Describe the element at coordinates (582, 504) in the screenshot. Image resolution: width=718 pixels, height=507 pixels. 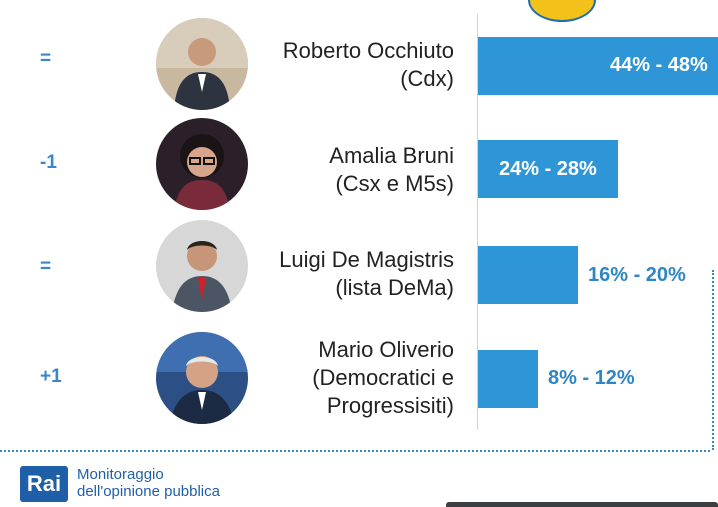
I see `window-edge` at that location.